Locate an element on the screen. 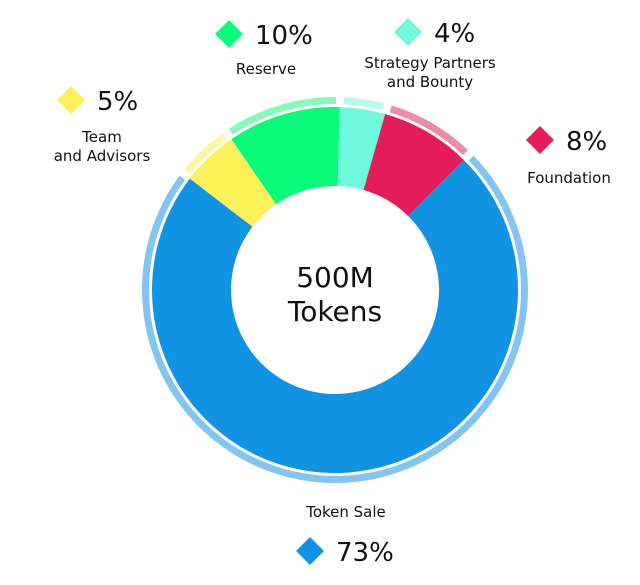  slice-category-label: Reserve is located at coordinates (266, 69).